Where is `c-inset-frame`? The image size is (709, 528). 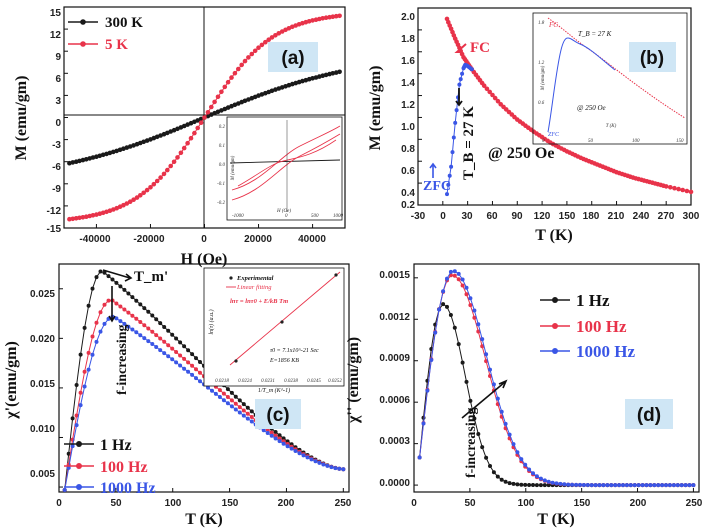
c-inset-frame is located at coordinates (274, 327).